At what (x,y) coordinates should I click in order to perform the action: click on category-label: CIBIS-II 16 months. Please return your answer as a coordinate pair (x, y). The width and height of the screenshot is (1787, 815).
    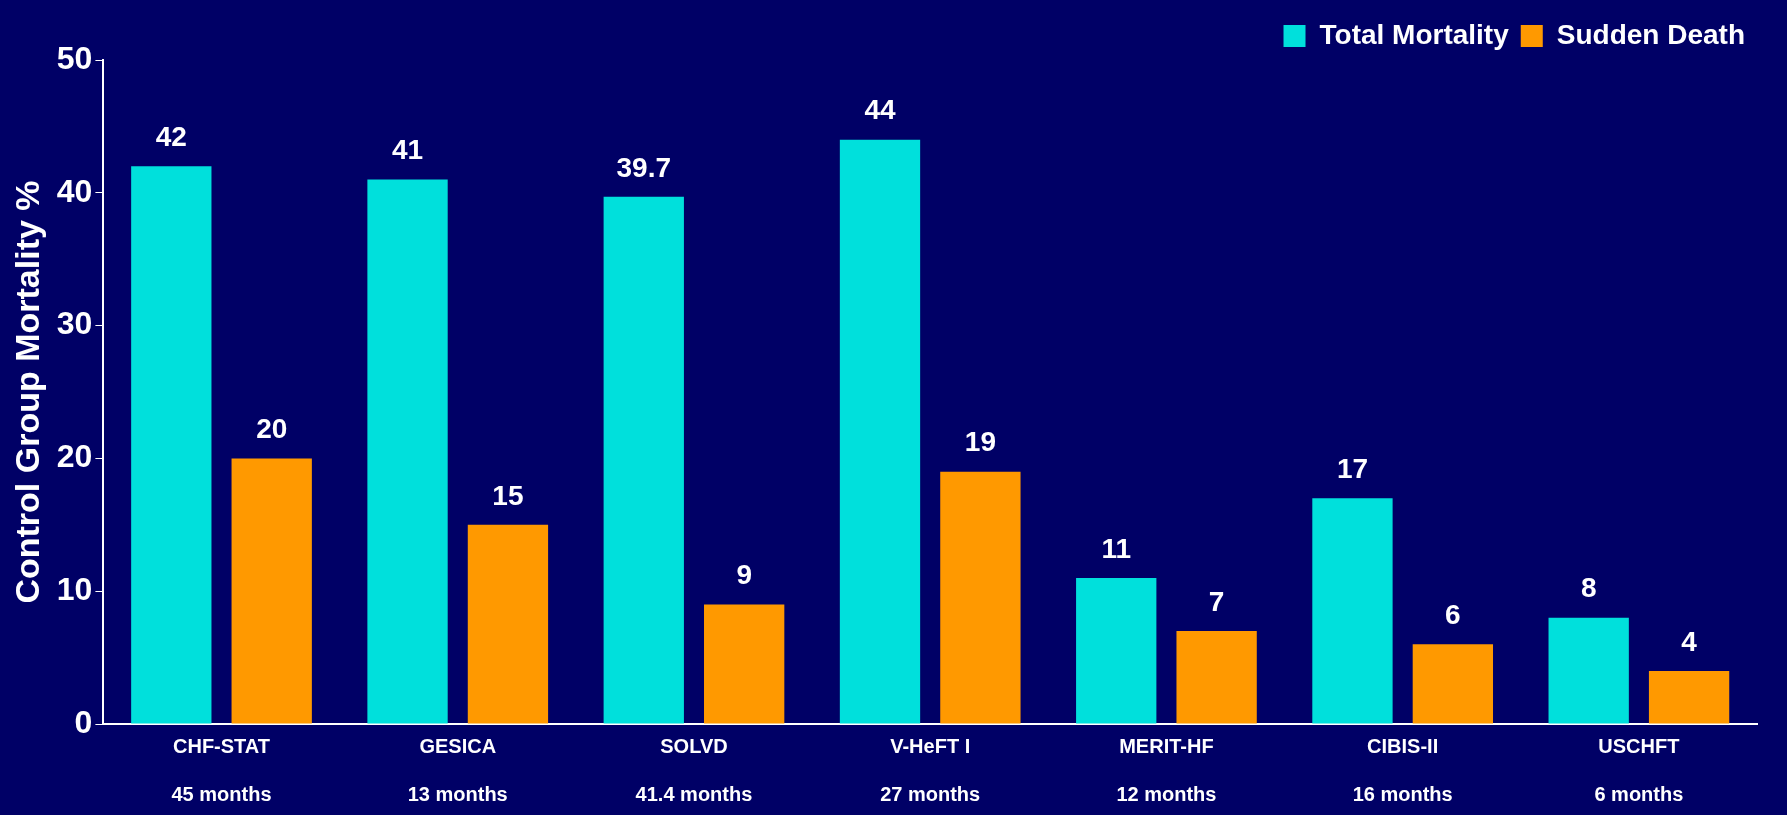
    Looking at the image, I should click on (1402, 769).